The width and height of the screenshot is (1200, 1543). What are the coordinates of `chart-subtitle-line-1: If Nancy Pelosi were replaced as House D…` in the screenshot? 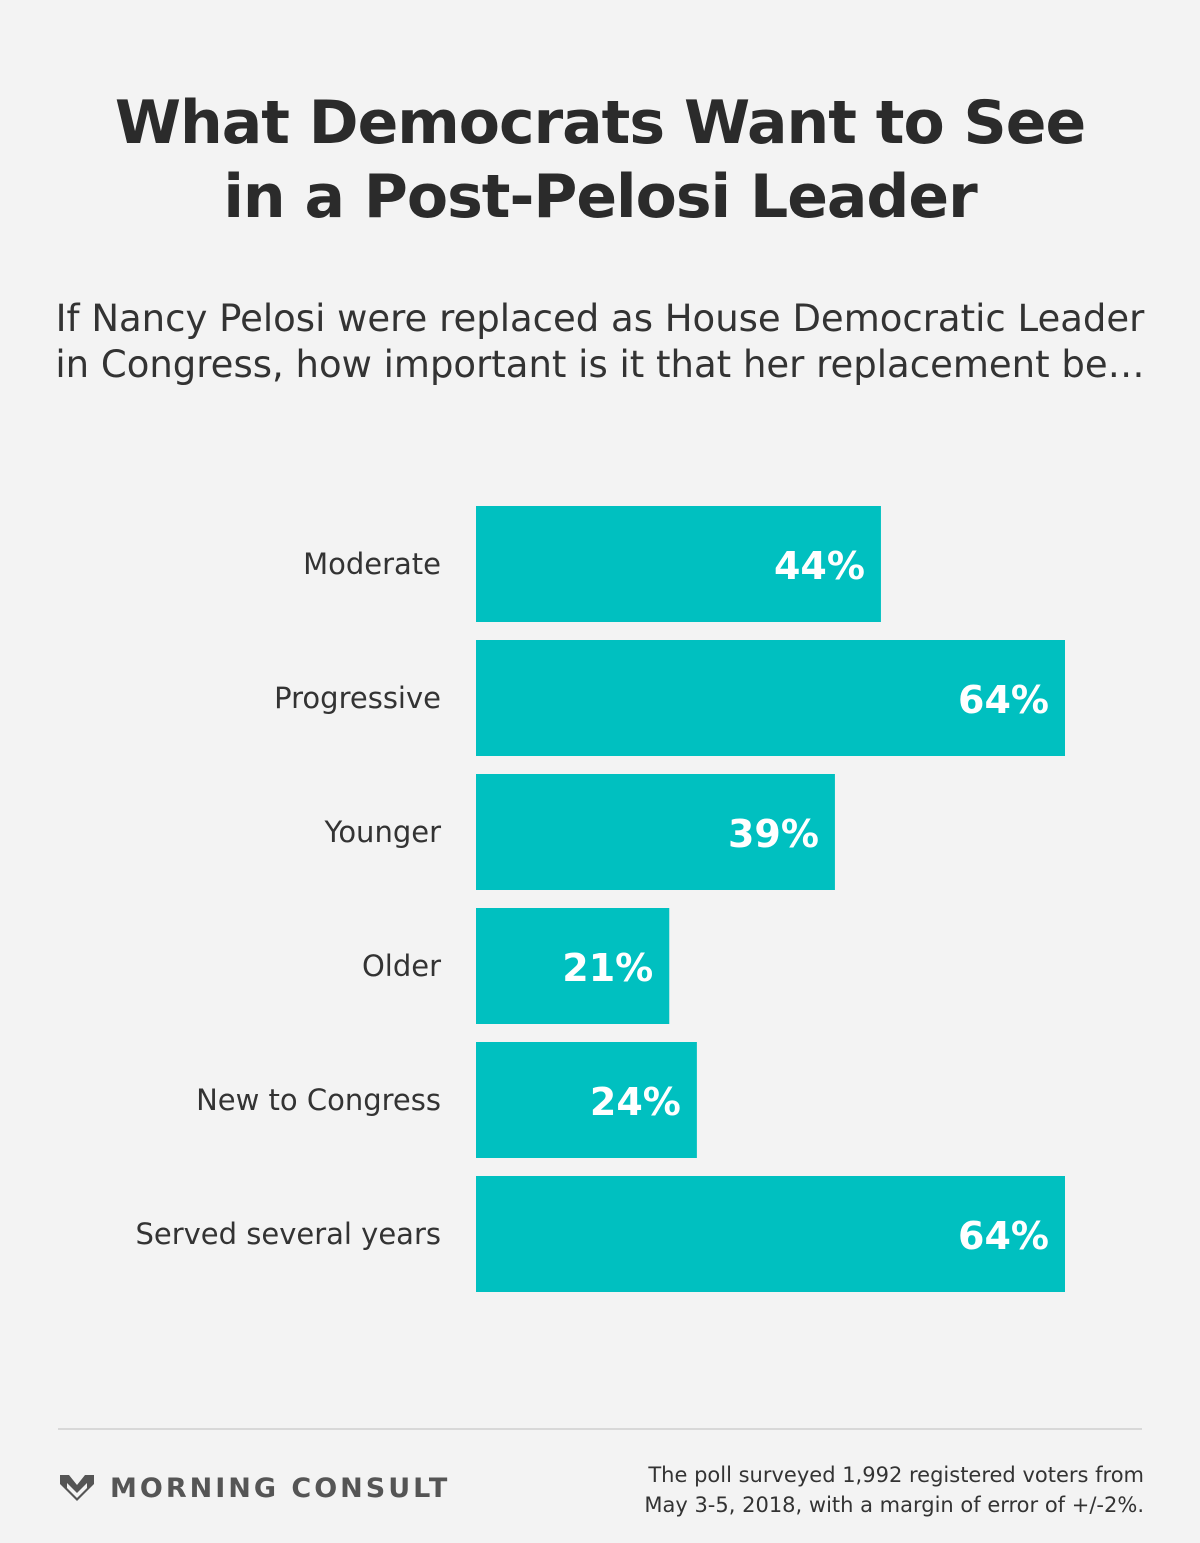 It's located at (600, 318).